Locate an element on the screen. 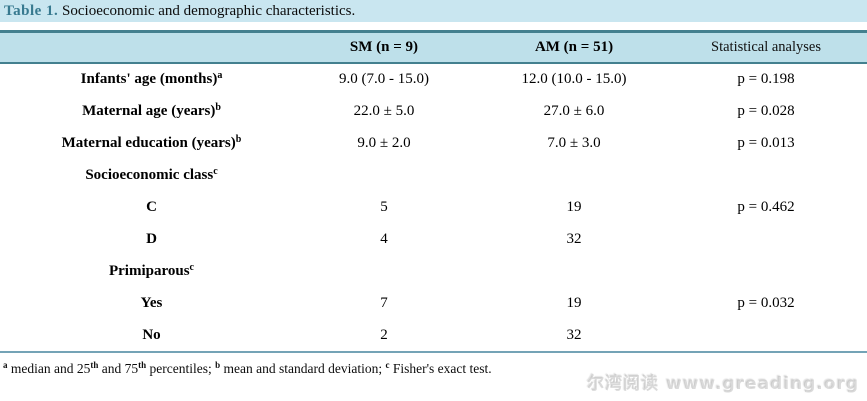 The height and width of the screenshot is (401, 867). cell-p-value: p = 0.462 is located at coordinates (766, 206).